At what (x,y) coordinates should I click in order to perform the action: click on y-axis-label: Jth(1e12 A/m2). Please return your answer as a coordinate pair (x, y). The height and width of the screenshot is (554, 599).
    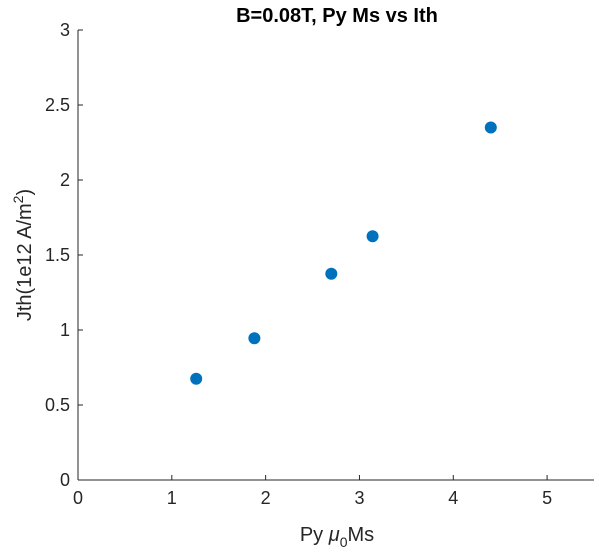
    Looking at the image, I should click on (23, 255).